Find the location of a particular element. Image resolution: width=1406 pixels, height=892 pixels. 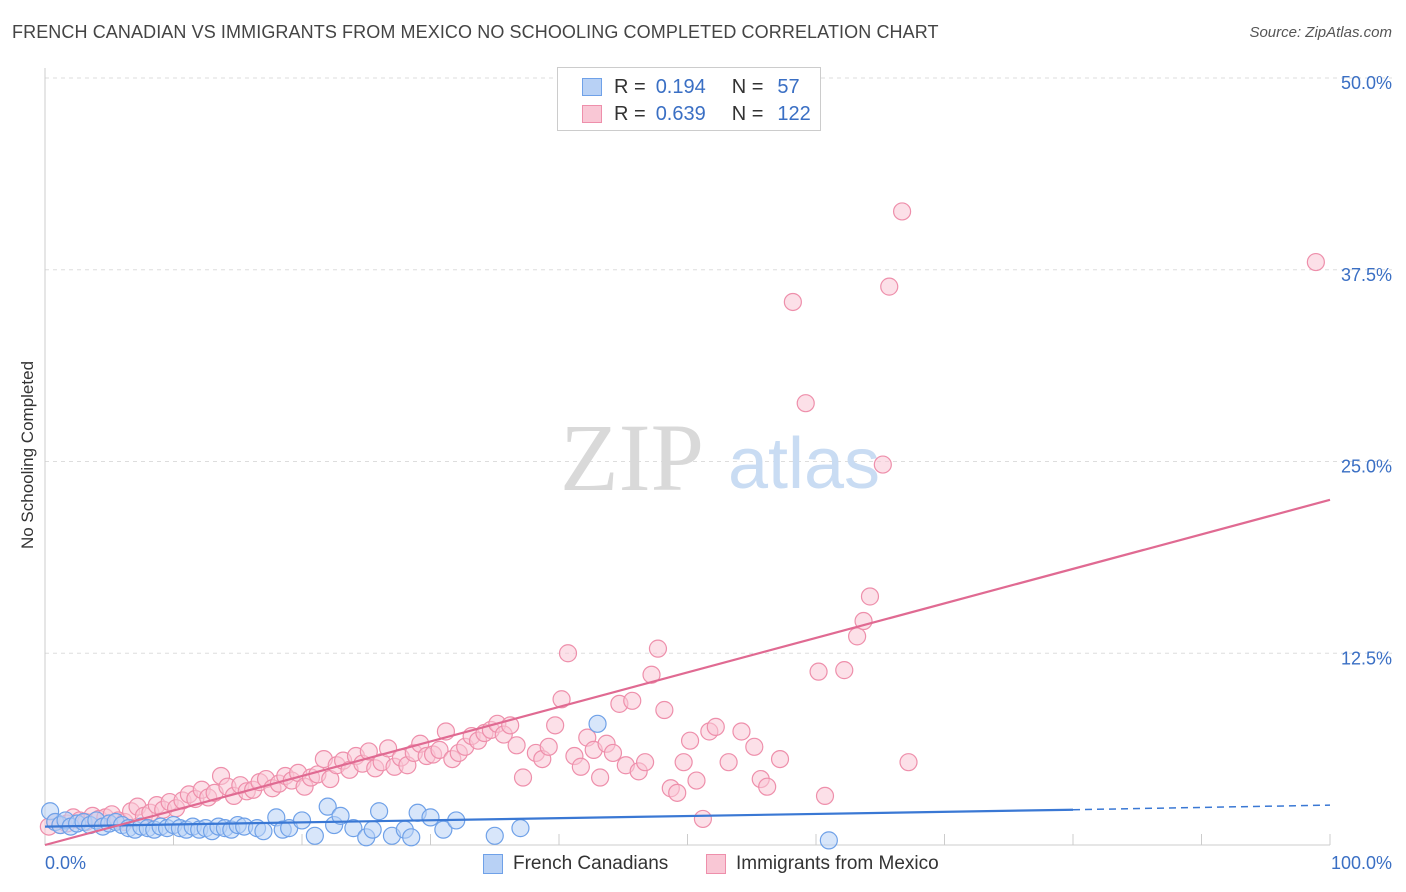

source-label: Source: ZipAtlas.com is located at coordinates (1320, 32).